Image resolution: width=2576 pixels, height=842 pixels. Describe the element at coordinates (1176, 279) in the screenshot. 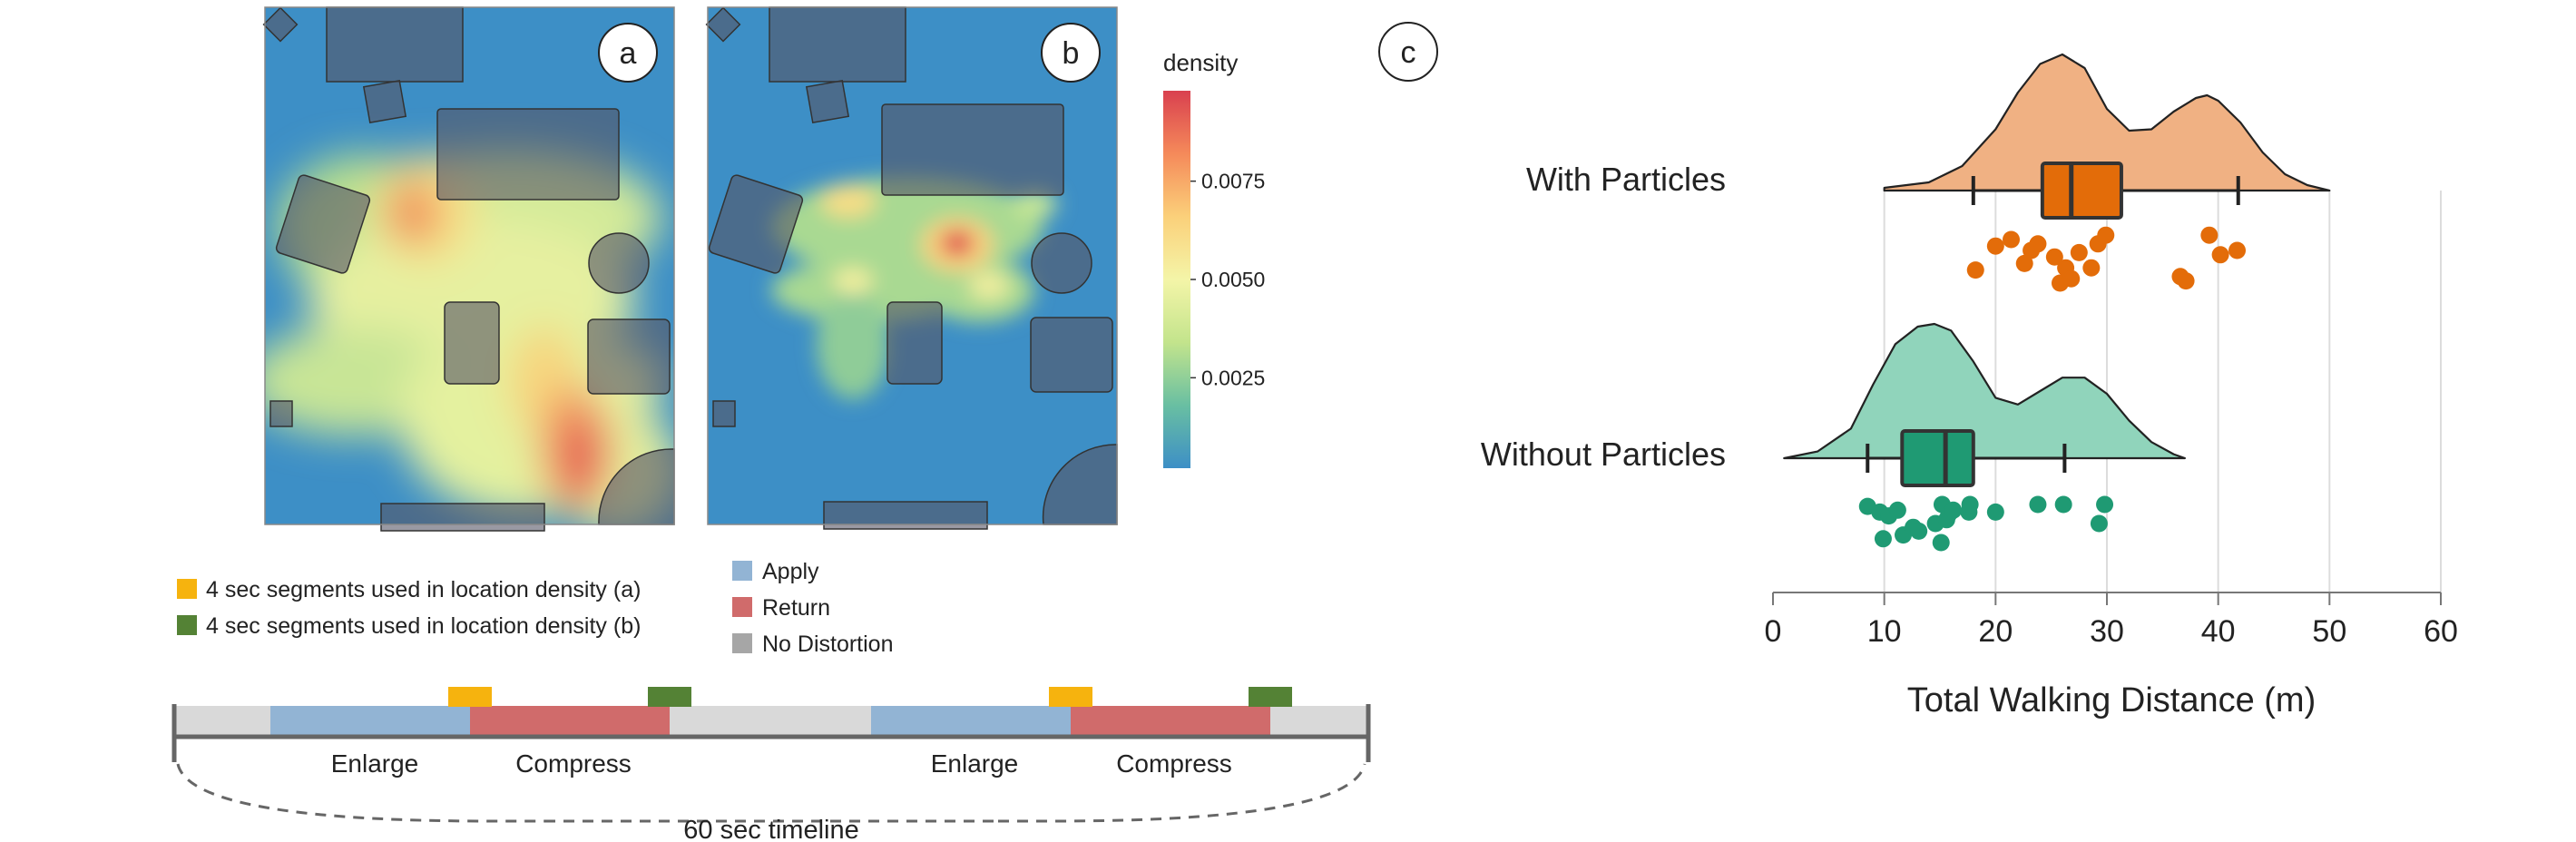

I see `colorbar-scale` at that location.